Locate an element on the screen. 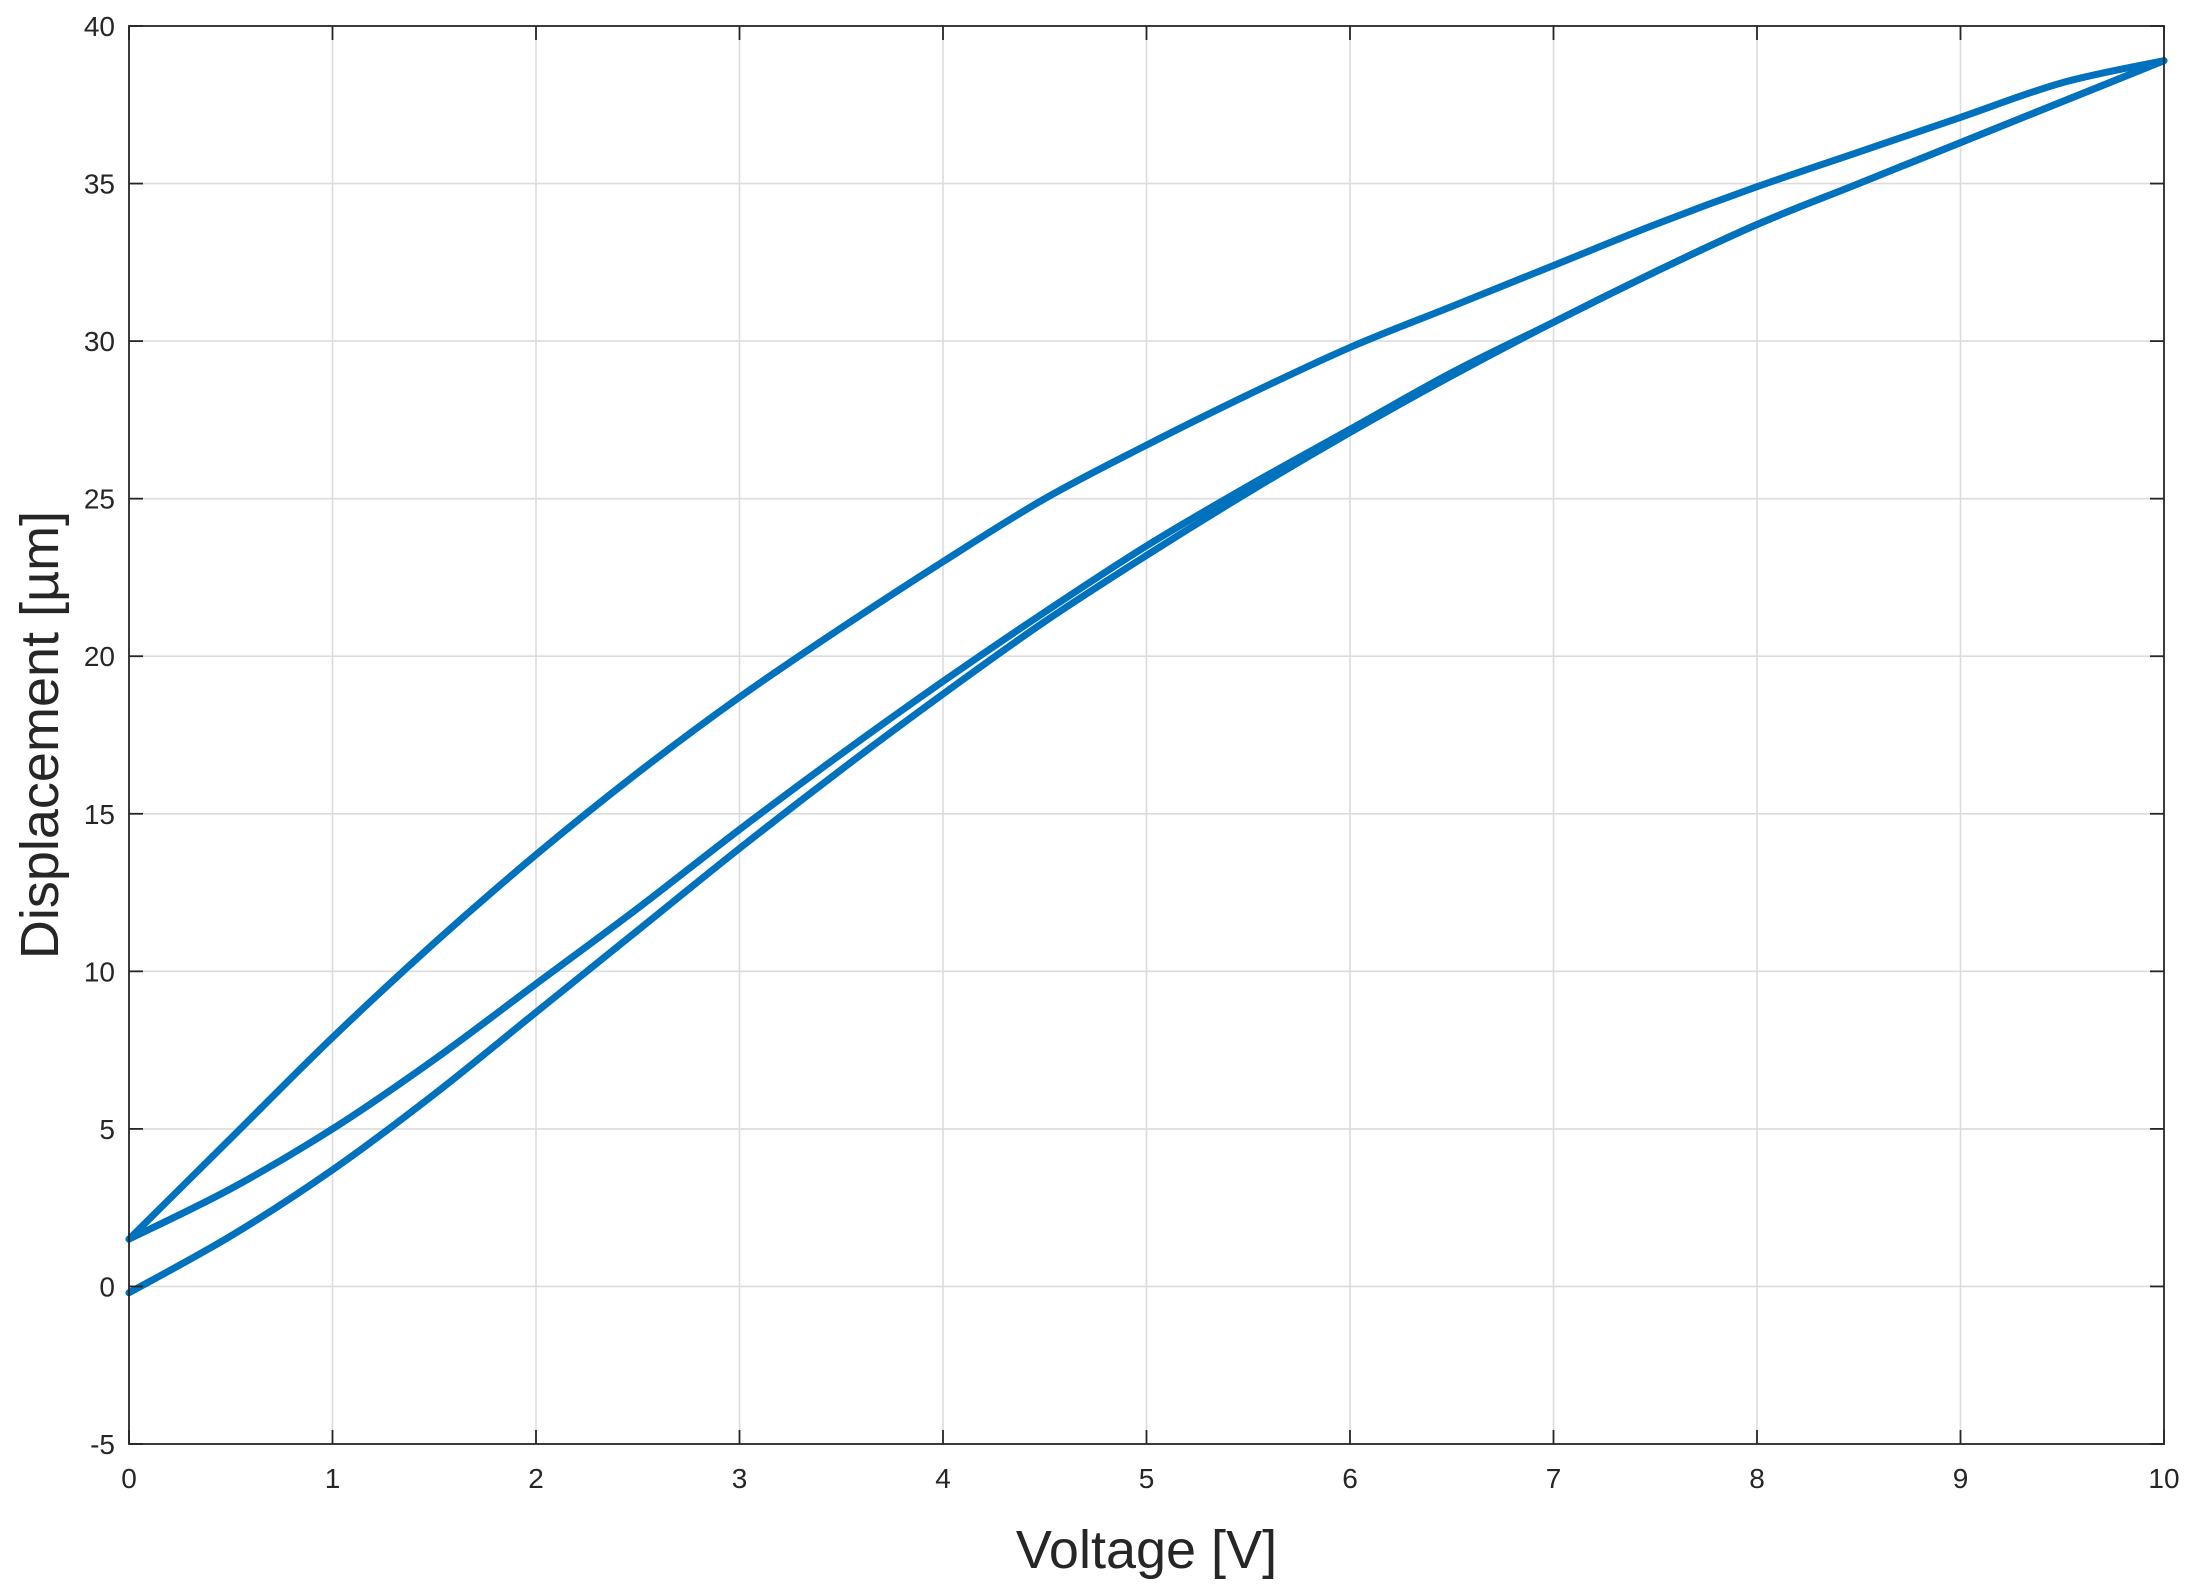  x-tick-labels: 0 1 2 3 4 5 6 7 8 9 10 is located at coordinates (1150, 1478).